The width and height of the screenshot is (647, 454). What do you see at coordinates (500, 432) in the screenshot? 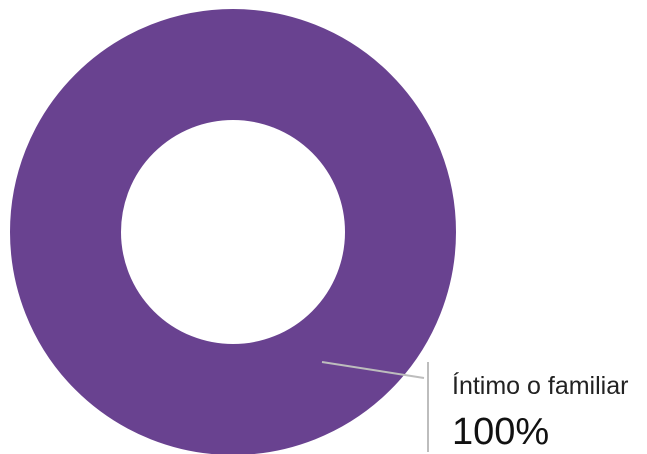
I see `slice-value-label: 100%` at bounding box center [500, 432].